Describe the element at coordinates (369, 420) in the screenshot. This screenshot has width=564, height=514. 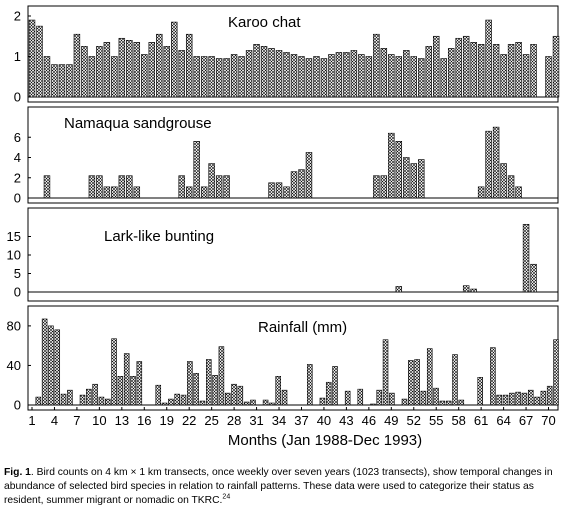
I see `x-tick-label: 46` at that location.